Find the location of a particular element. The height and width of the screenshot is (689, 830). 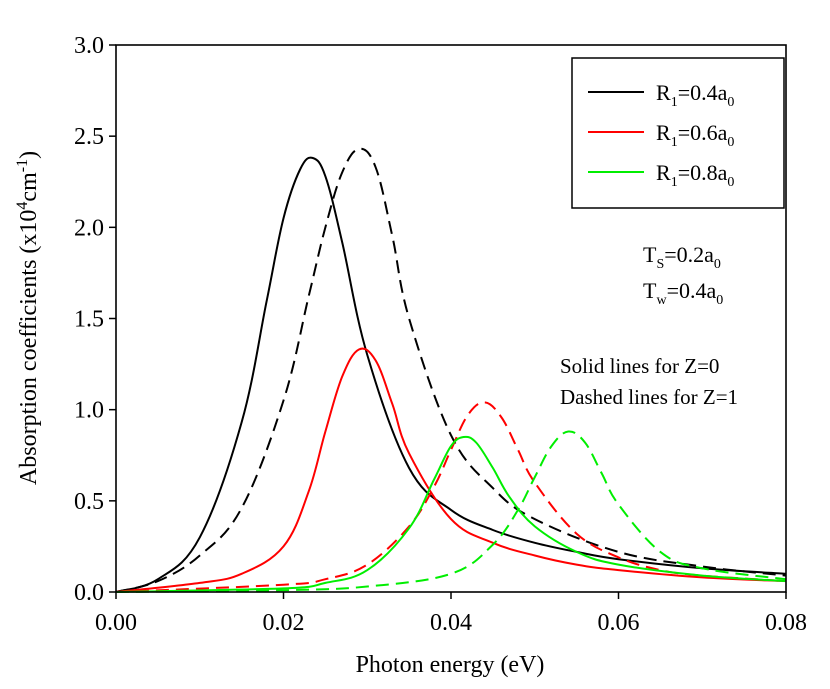

y-tick-label: 2.0 is located at coordinates (89, 228).